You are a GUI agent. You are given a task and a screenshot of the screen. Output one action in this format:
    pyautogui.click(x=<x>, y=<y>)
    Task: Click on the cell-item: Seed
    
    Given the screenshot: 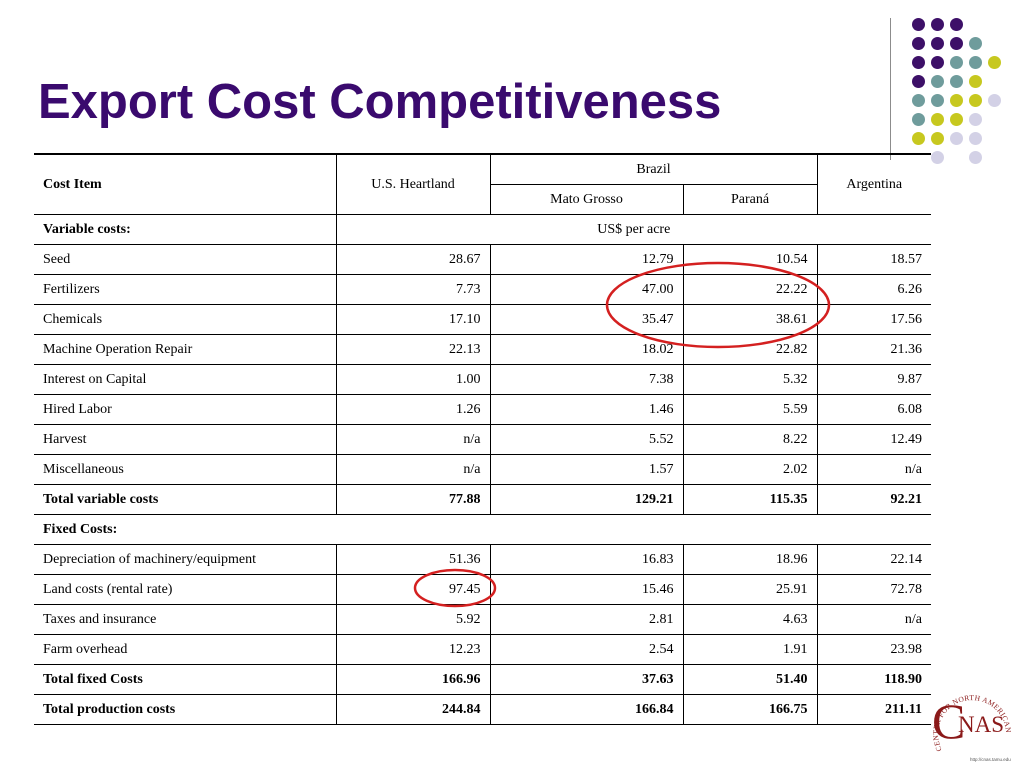 What is the action you would take?
    pyautogui.click(x=185, y=259)
    